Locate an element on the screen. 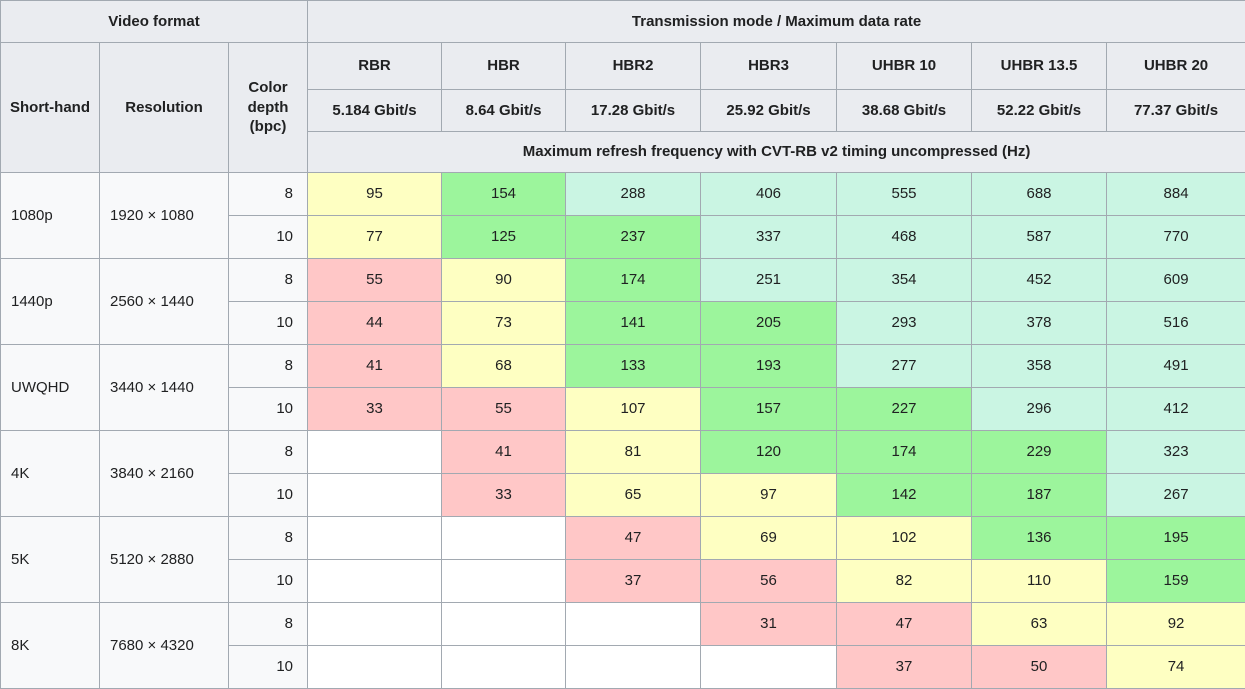 This screenshot has height=689, width=1245. refresh-rate-cell: 193 is located at coordinates (769, 366).